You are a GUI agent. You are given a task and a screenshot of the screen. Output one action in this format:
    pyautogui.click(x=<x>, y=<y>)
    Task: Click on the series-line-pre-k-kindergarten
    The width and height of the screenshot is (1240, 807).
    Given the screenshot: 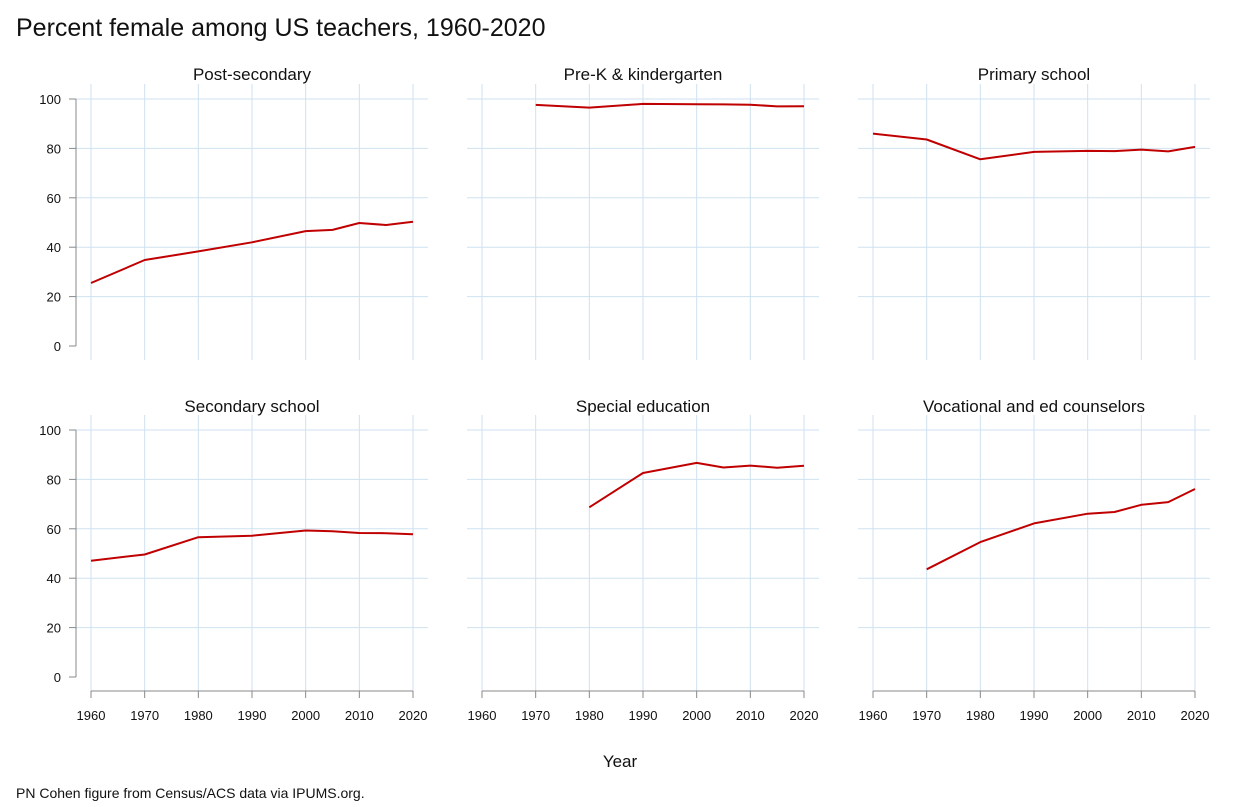 What is the action you would take?
    pyautogui.click(x=670, y=105)
    